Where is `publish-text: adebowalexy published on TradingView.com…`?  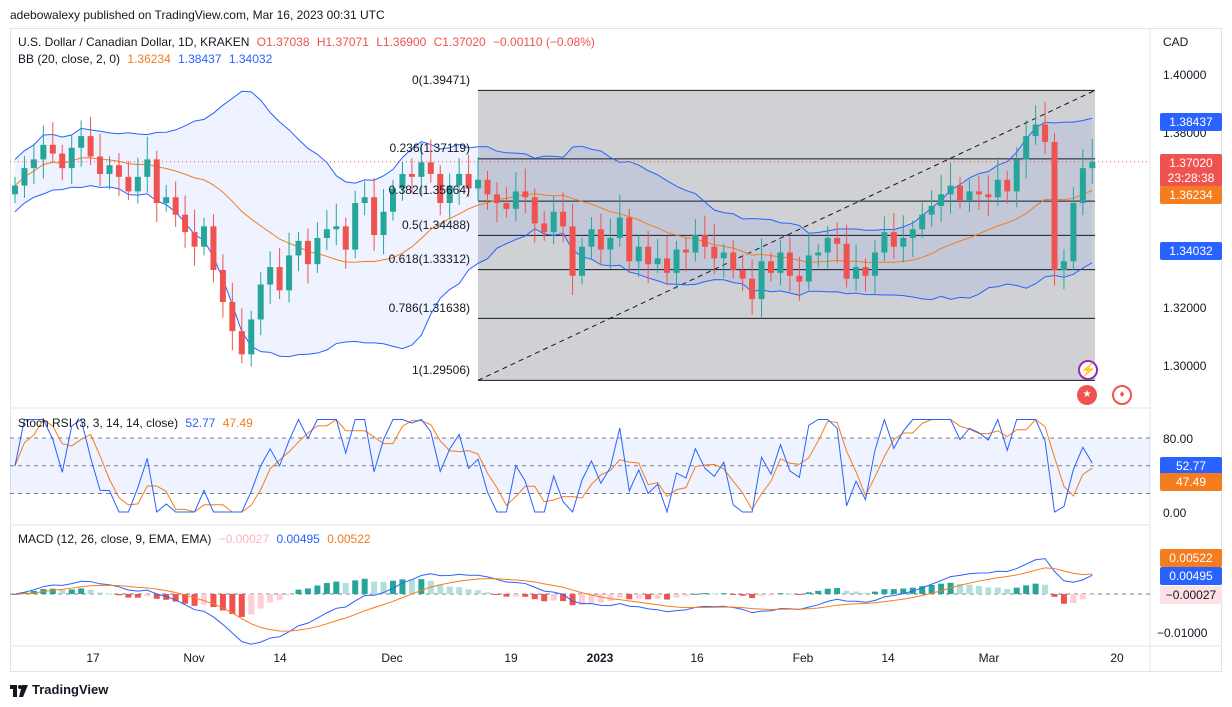
publish-text: adebowalexy published on TradingView.com… is located at coordinates (197, 15).